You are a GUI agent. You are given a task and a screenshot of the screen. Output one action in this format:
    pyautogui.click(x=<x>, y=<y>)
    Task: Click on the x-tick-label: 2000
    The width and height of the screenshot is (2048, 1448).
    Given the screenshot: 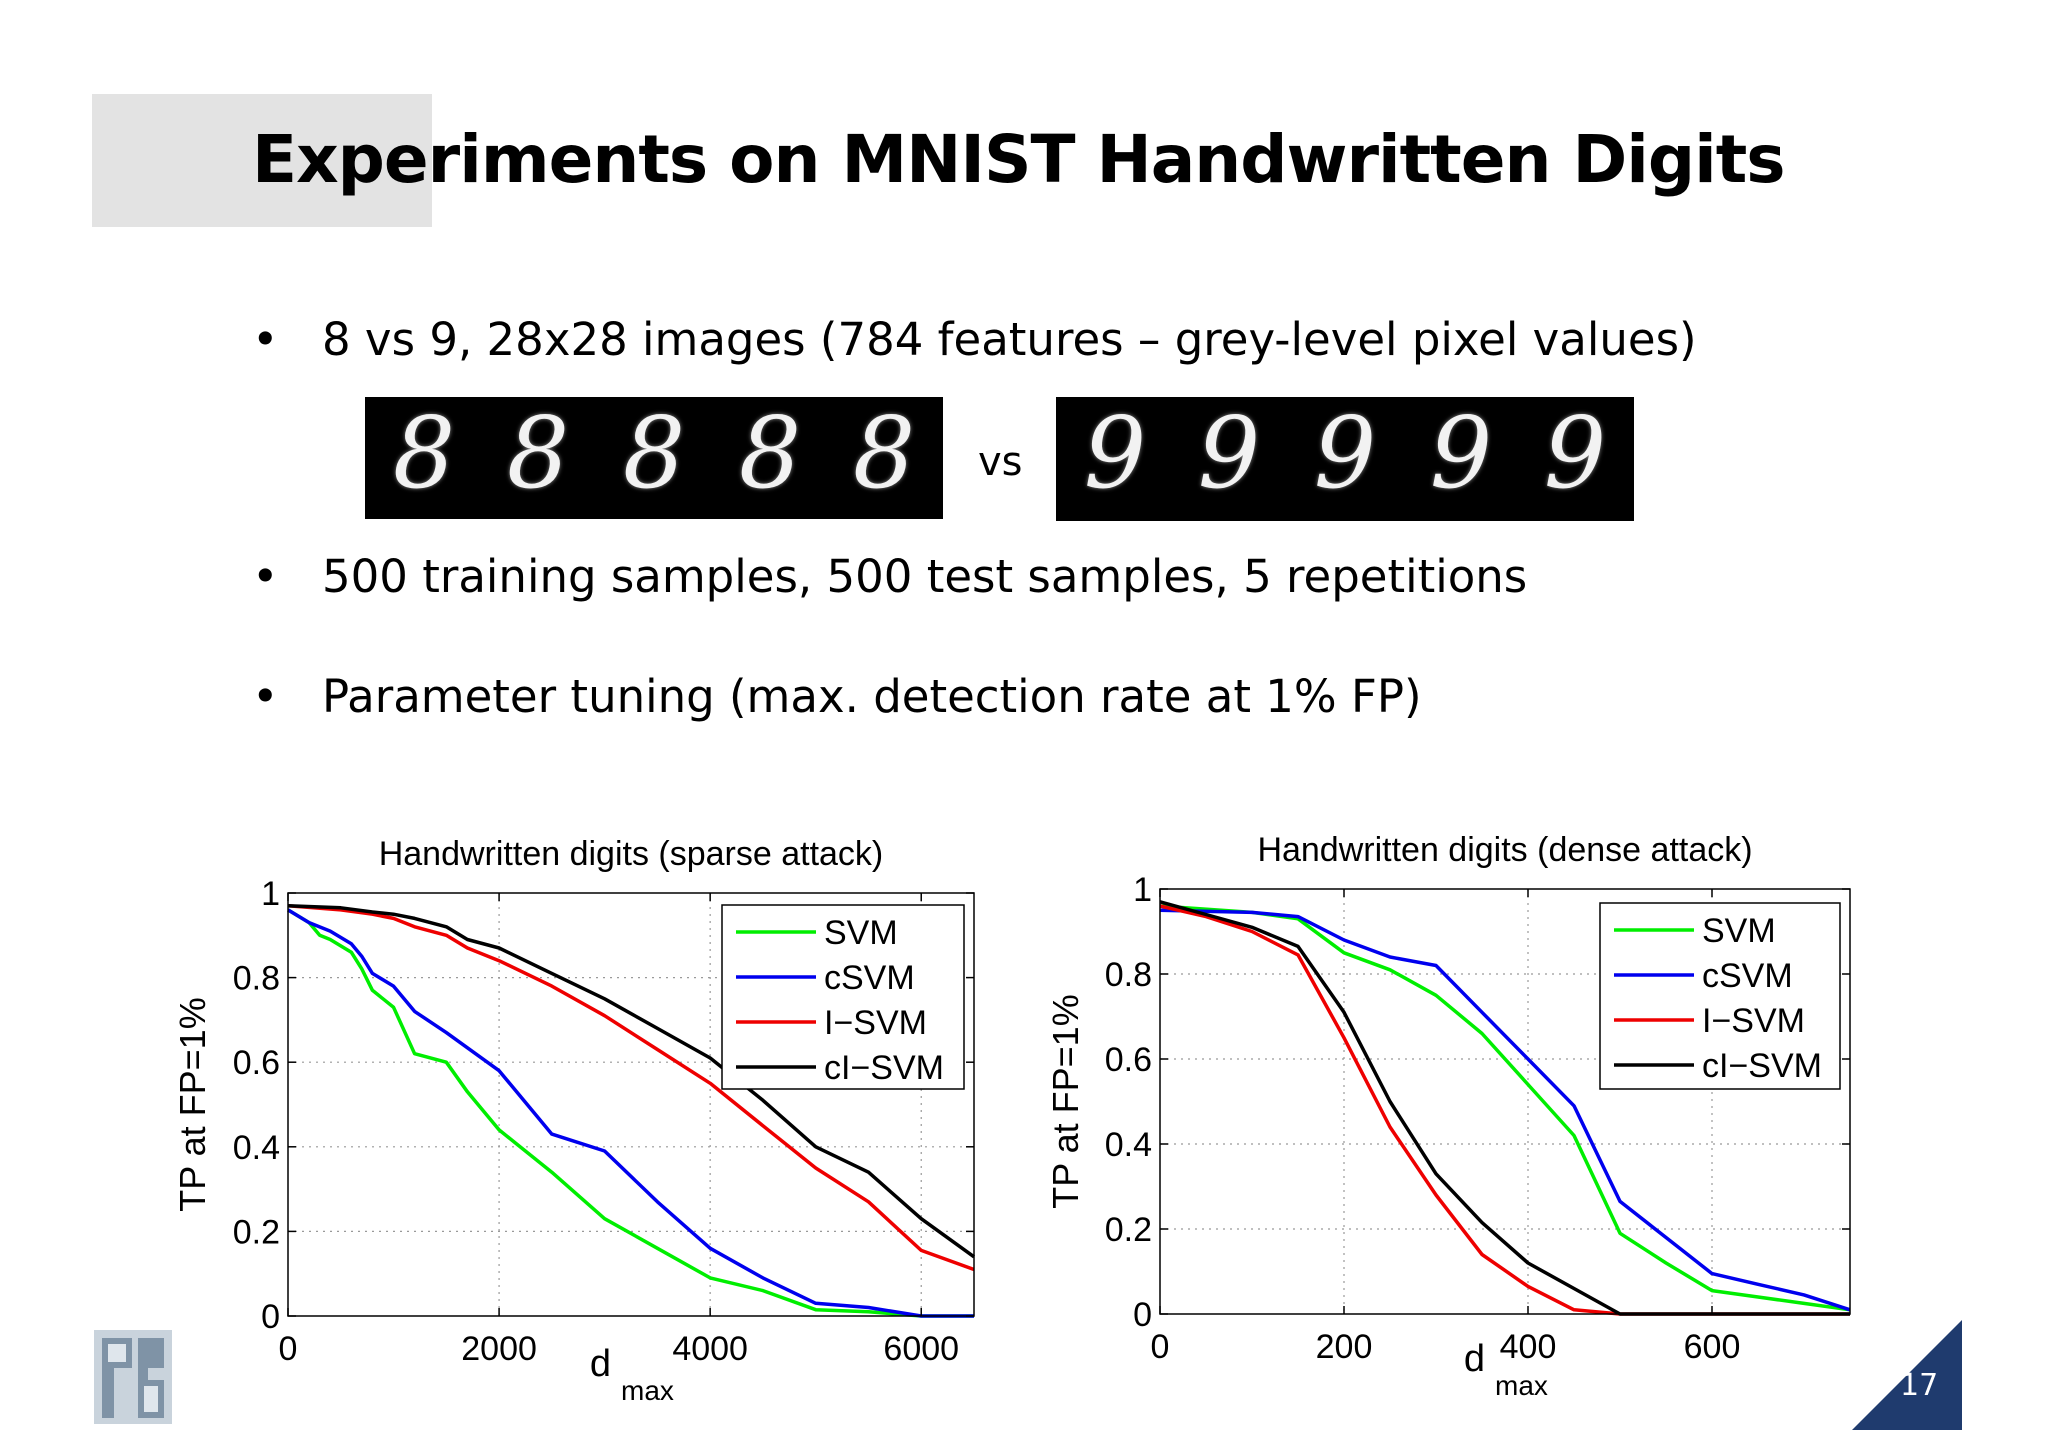 What is the action you would take?
    pyautogui.click(x=499, y=1349)
    